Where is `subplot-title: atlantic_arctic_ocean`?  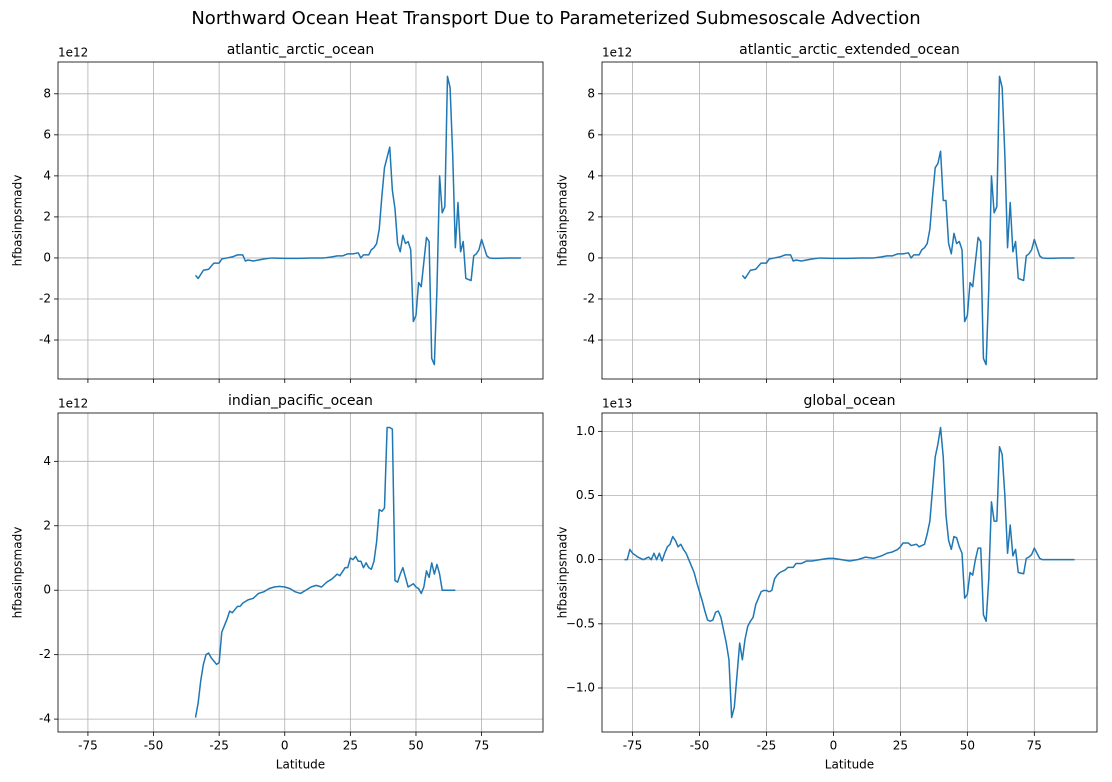 subplot-title: atlantic_arctic_ocean is located at coordinates (301, 50).